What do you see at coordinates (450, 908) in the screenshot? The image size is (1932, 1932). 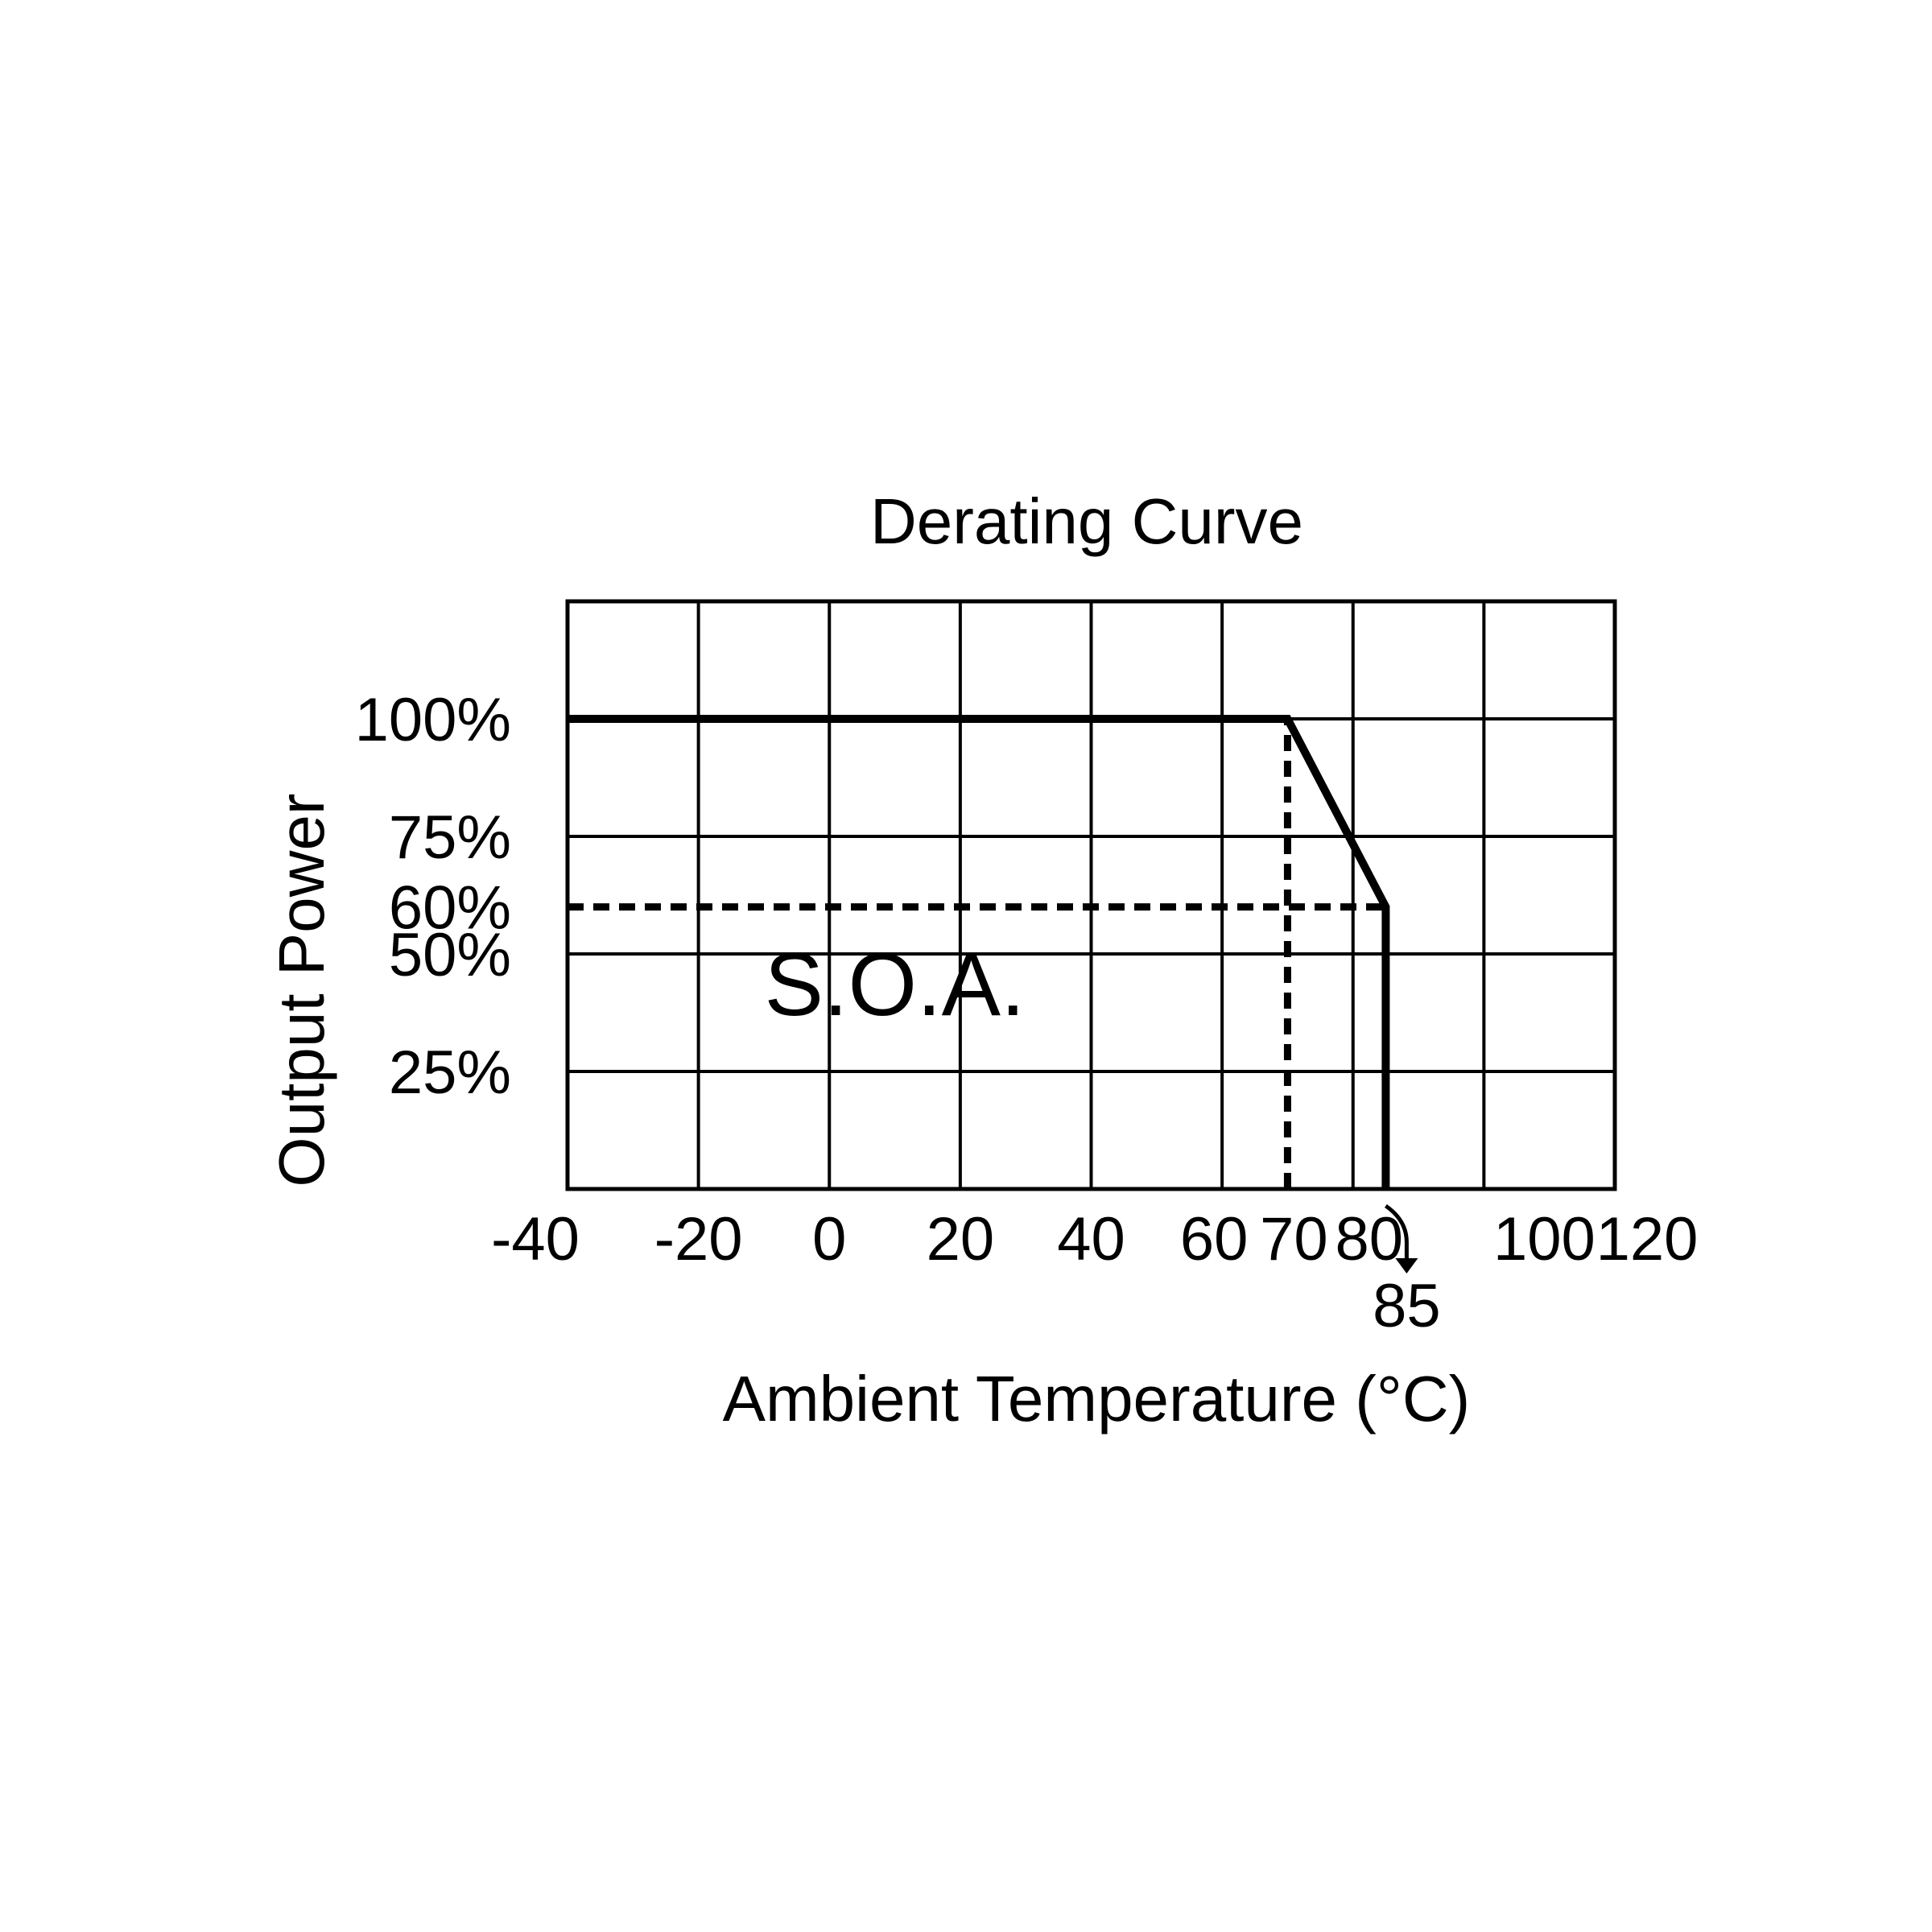 I see `y-tick-label: 60%` at bounding box center [450, 908].